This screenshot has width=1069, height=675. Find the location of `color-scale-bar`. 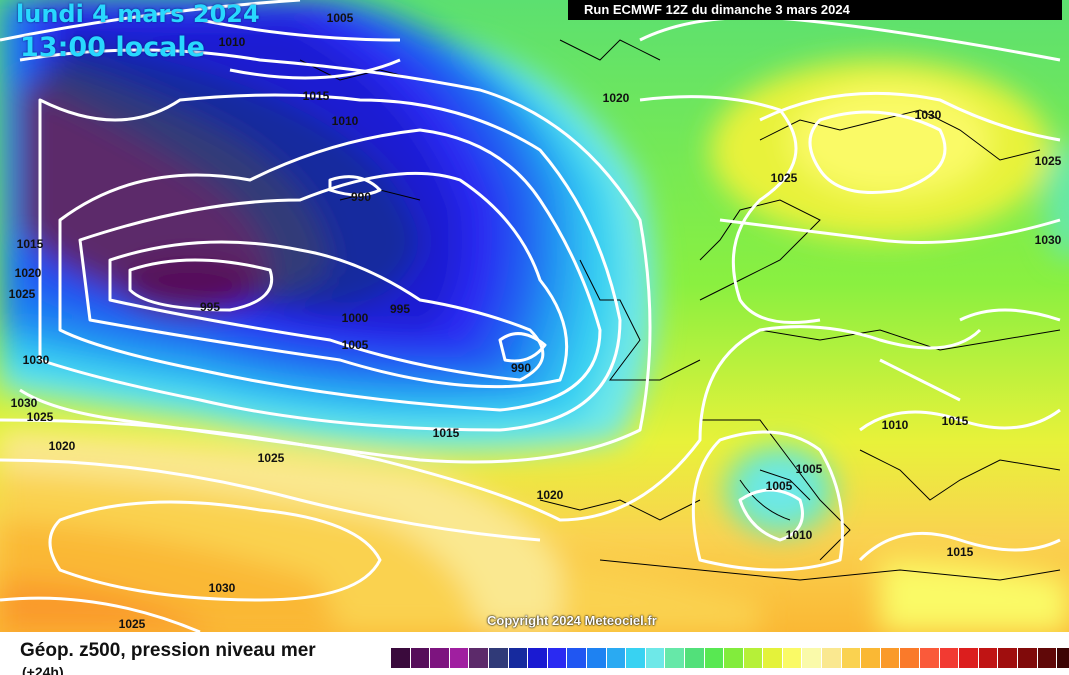

color-scale-bar is located at coordinates (730, 658).